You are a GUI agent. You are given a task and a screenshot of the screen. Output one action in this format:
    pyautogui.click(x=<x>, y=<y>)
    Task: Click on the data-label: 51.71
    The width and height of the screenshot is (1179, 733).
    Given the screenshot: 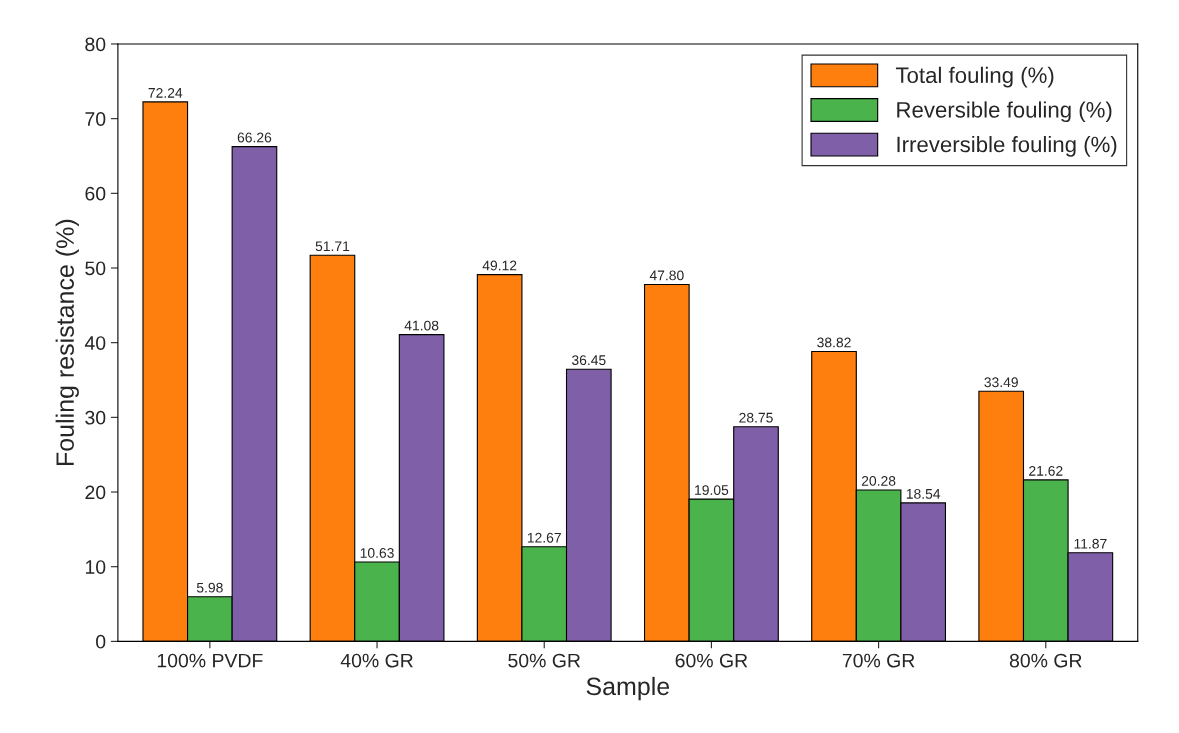 What is the action you would take?
    pyautogui.click(x=332, y=246)
    